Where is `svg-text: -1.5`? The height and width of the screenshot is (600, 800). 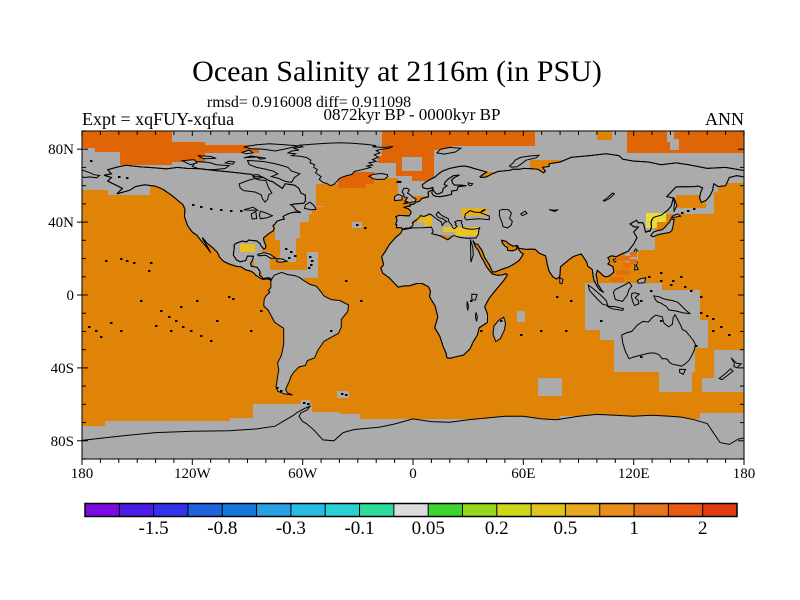 svg-text: -1.5 is located at coordinates (154, 528).